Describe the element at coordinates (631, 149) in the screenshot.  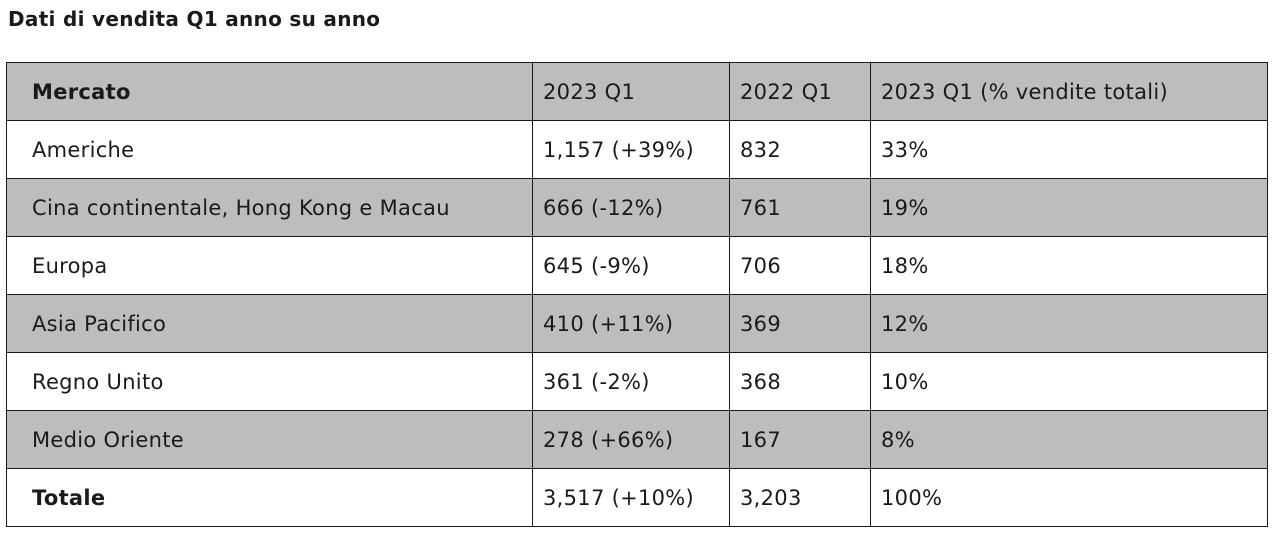
I see `cell-2023-q1: 1,157 (+39%)` at that location.